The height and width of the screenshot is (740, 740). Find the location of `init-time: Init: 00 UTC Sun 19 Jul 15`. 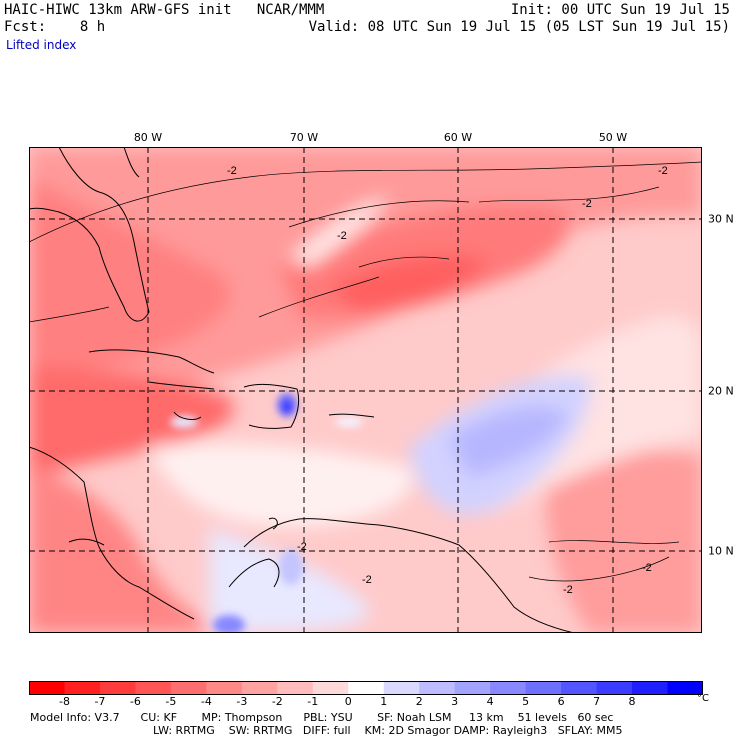

init-time: Init: 00 UTC Sun 19 Jul 15 is located at coordinates (620, 10).